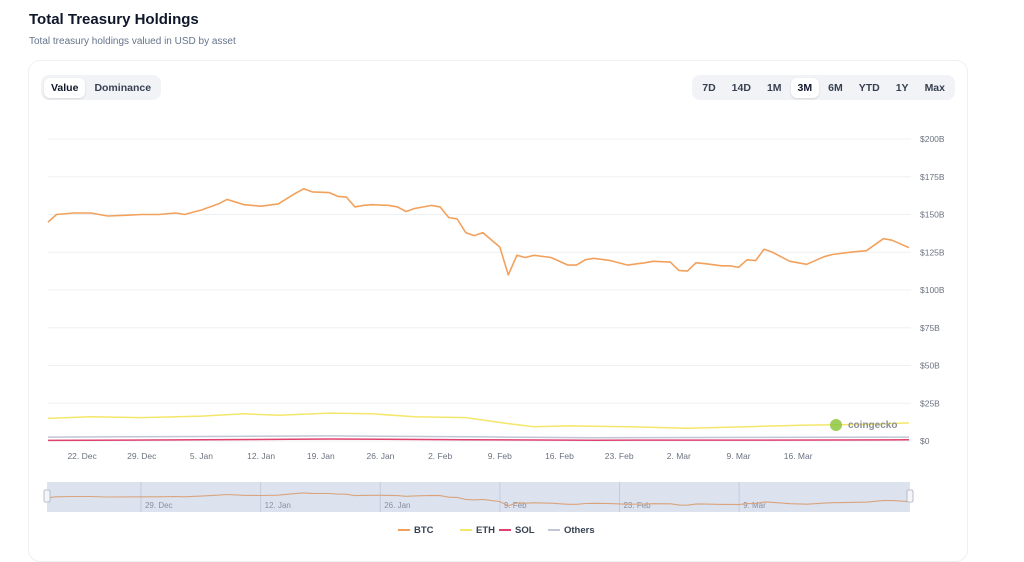 This screenshot has width=1024, height=562. Describe the element at coordinates (709, 87) in the screenshot. I see `range-7d: 7D` at that location.